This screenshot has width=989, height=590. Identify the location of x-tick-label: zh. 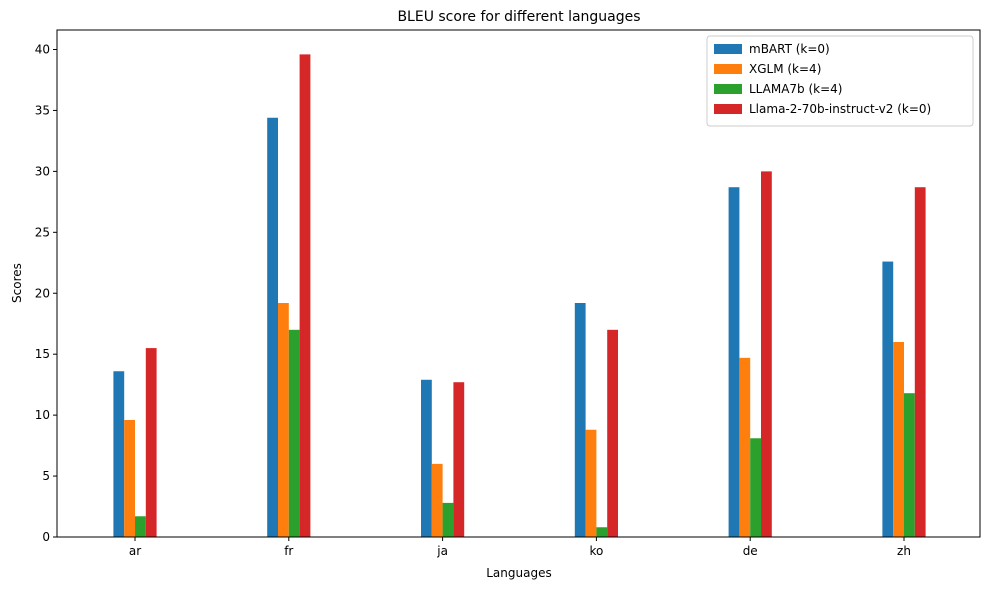
(904, 551).